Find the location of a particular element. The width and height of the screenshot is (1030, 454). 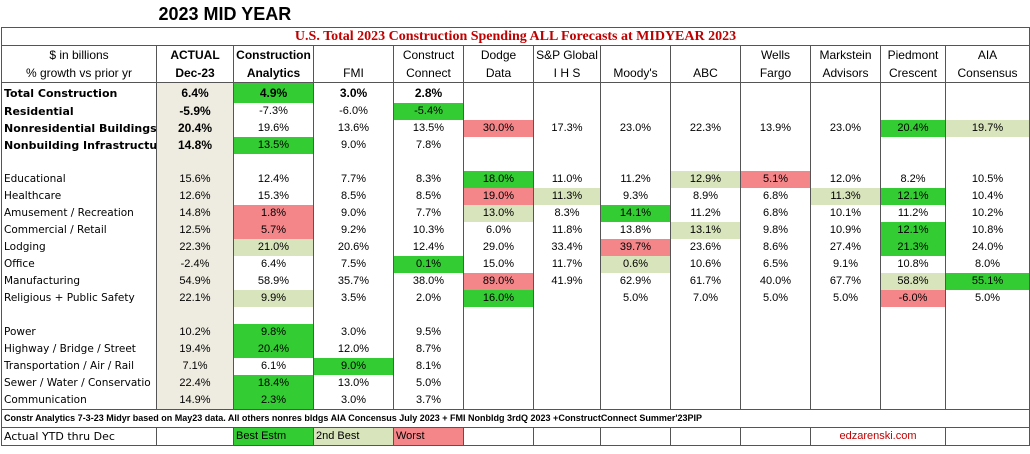

row-label: Commercial / Retail is located at coordinates (79, 230).